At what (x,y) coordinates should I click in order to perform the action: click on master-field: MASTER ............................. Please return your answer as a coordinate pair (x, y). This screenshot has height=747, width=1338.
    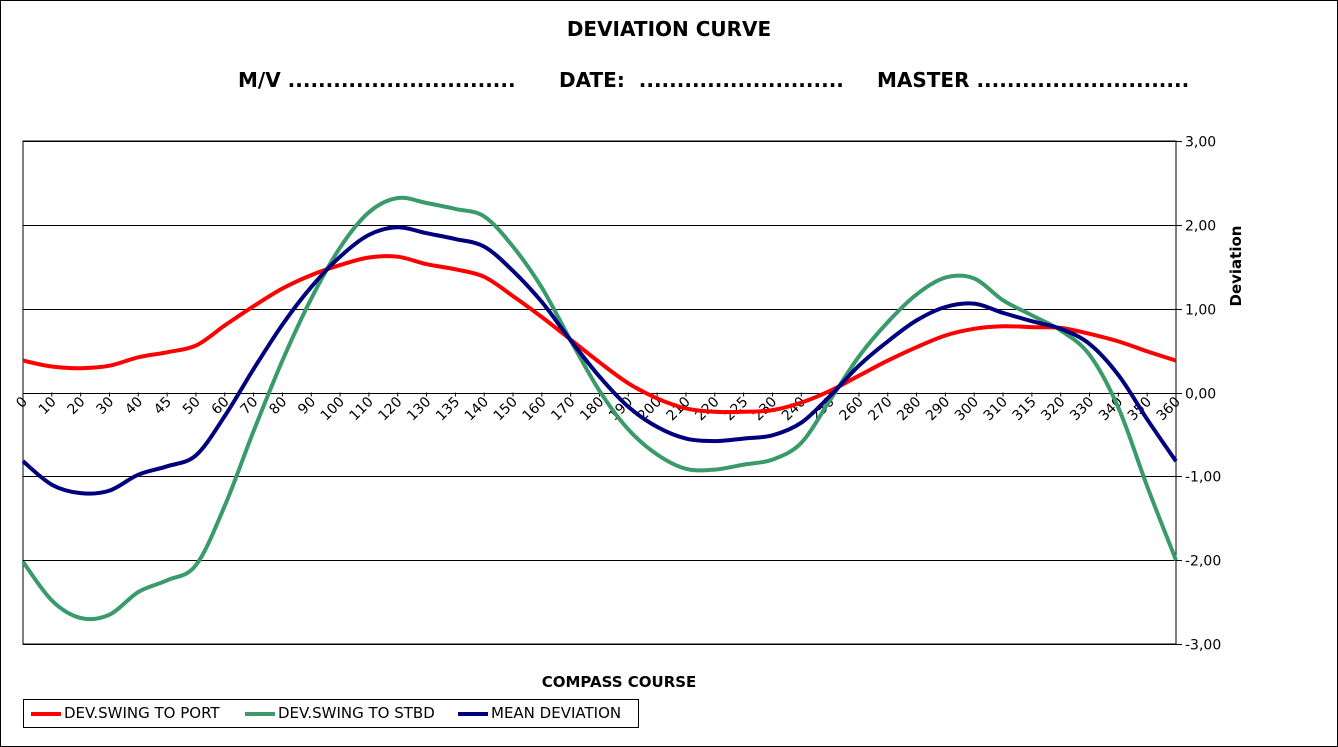
    Looking at the image, I should click on (1033, 80).